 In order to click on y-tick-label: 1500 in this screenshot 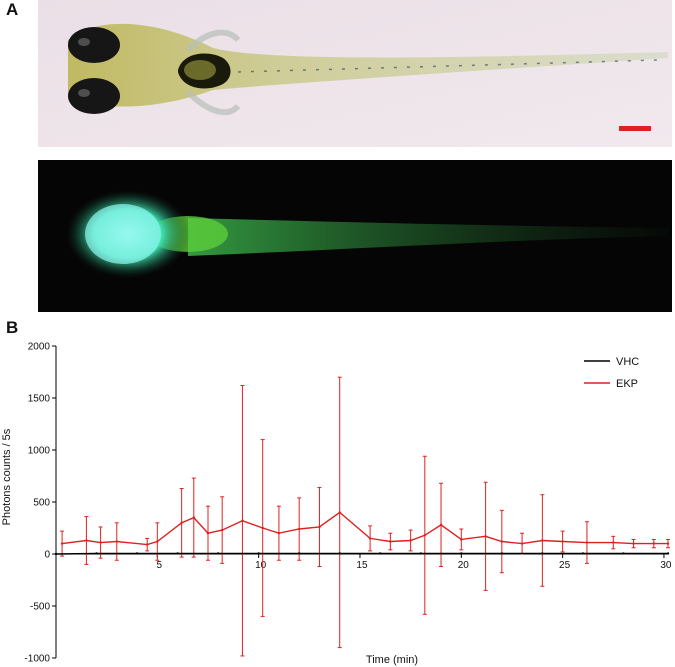, I will do `click(39, 399)`.